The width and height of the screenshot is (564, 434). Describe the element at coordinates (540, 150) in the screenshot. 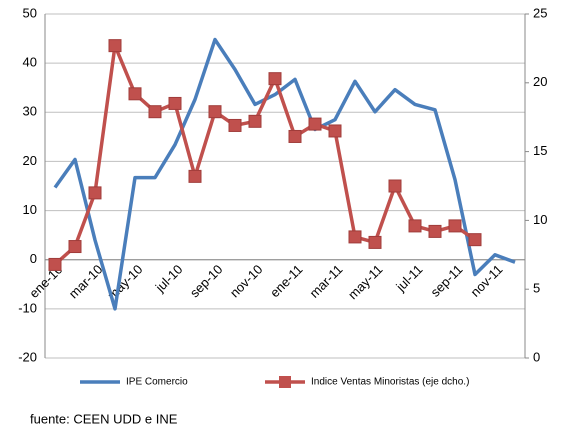

I see `y2-tick-label: 15` at that location.